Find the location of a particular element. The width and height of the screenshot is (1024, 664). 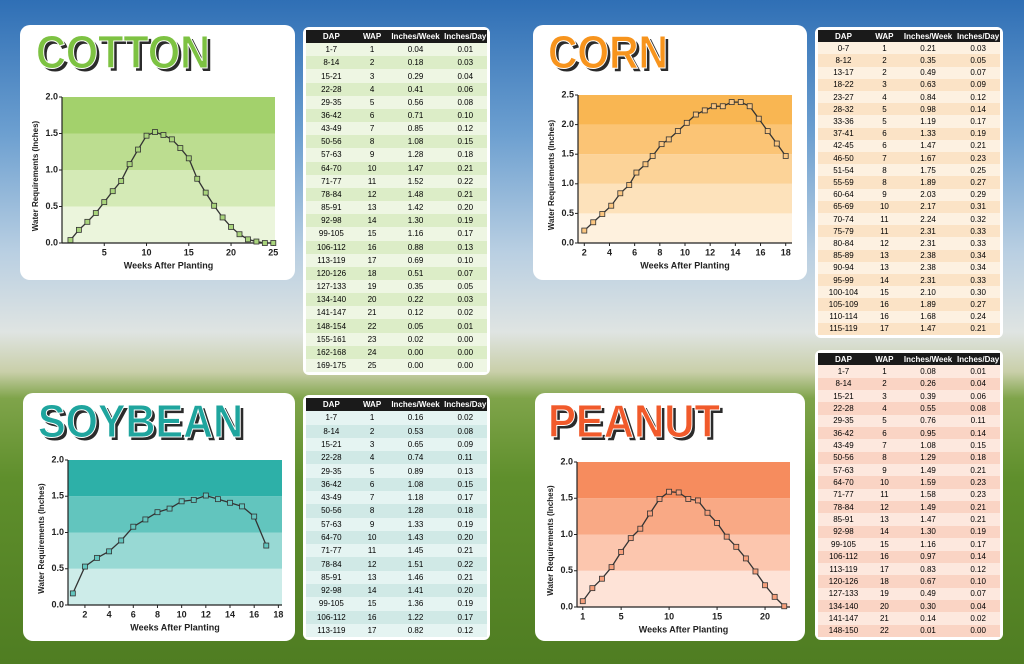

table-cell: 106-112 is located at coordinates (843, 557).